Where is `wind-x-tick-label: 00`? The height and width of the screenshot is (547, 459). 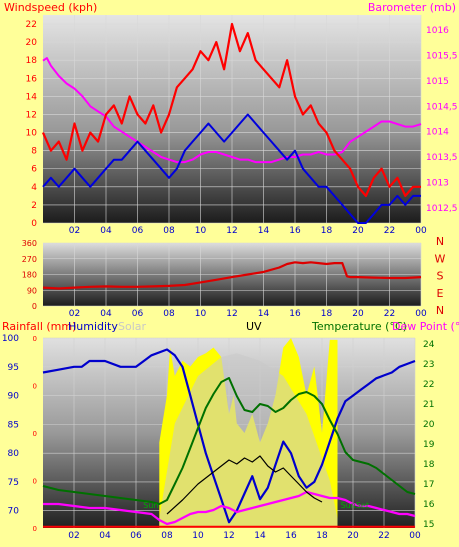 wind-x-tick-label: 00 is located at coordinates (421, 231).